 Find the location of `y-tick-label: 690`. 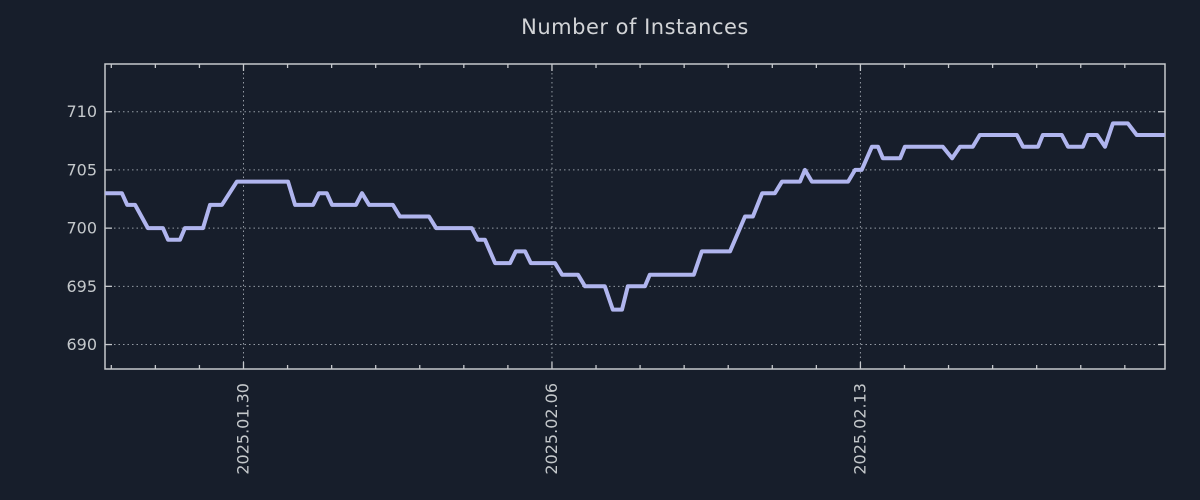

y-tick-label: 690 is located at coordinates (81, 344).